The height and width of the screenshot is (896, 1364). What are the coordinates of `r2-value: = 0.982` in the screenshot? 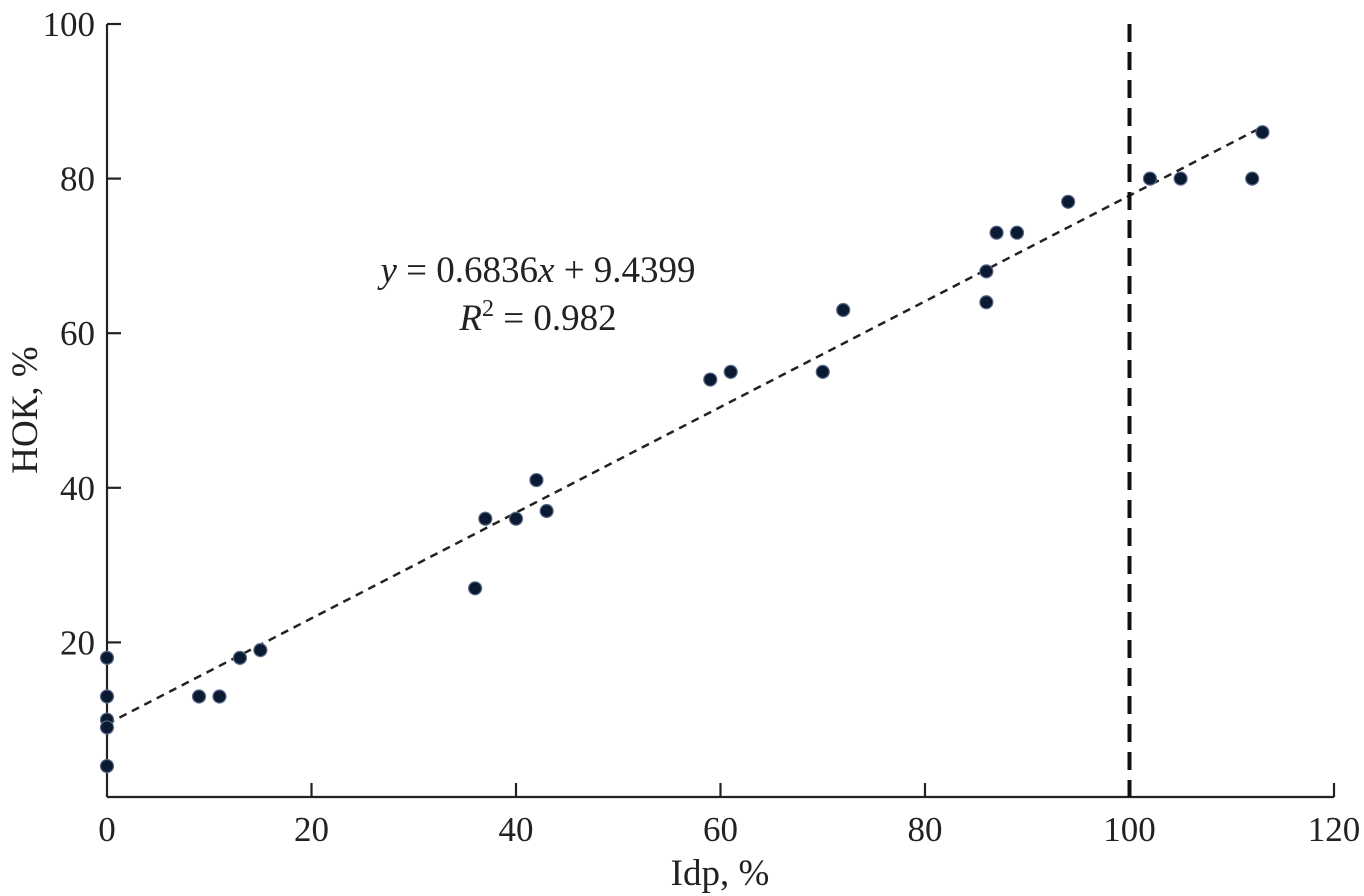 It's located at (555, 318).